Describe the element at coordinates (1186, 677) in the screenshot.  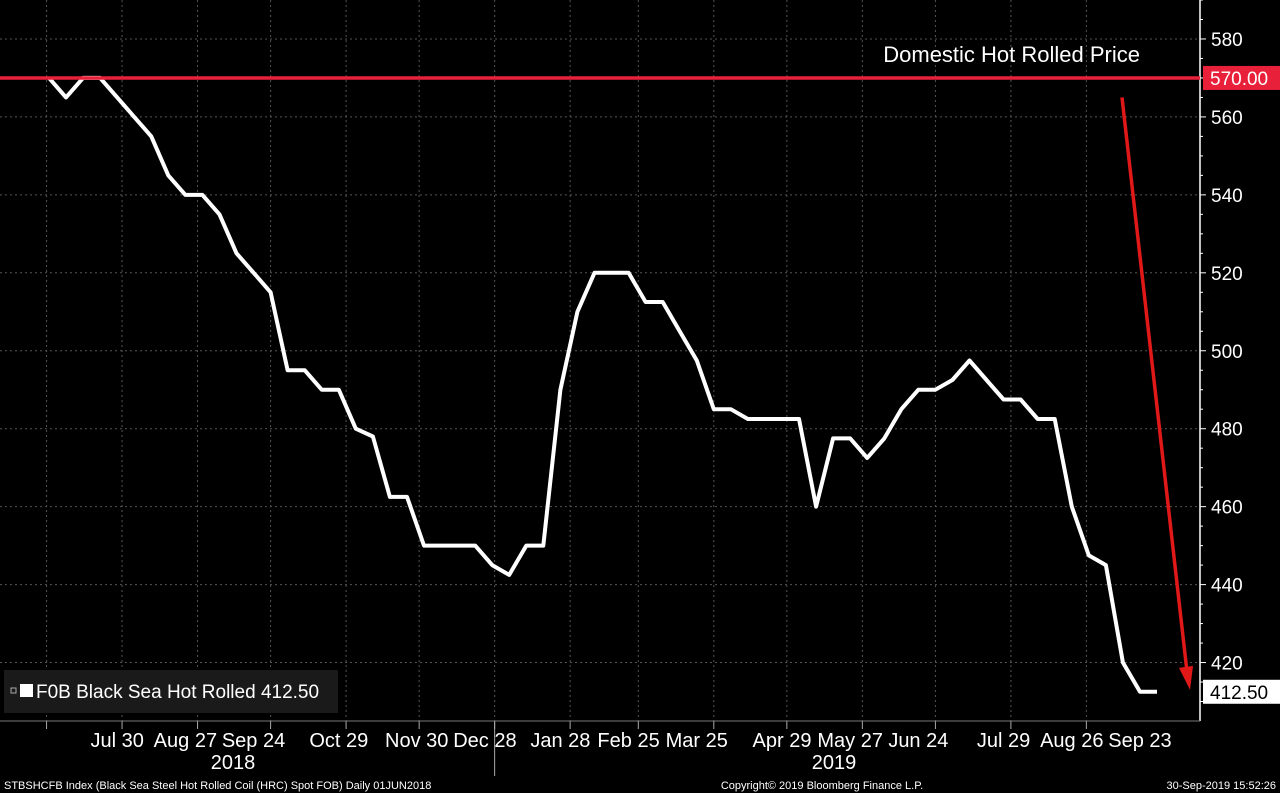
I see `annotation-arrow-head` at that location.